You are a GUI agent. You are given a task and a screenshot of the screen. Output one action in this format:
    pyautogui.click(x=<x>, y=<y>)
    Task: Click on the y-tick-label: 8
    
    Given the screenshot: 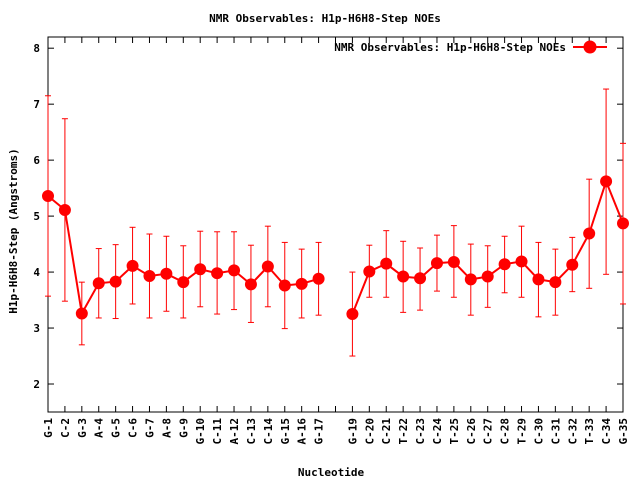 What is the action you would take?
    pyautogui.click(x=36, y=48)
    